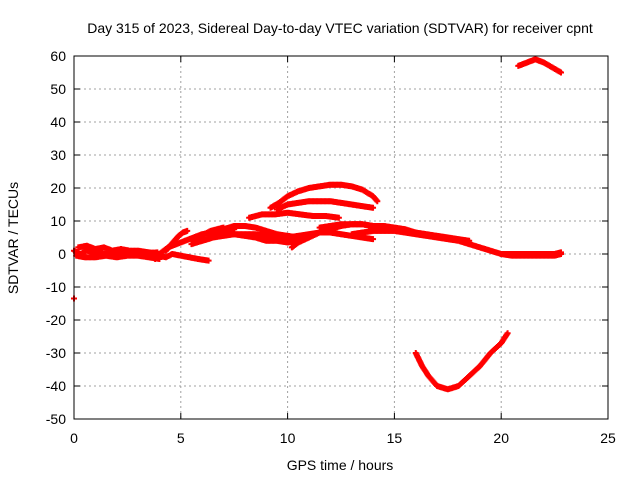 The width and height of the screenshot is (640, 480). I want to click on x-tick-label: 15, so click(395, 438).